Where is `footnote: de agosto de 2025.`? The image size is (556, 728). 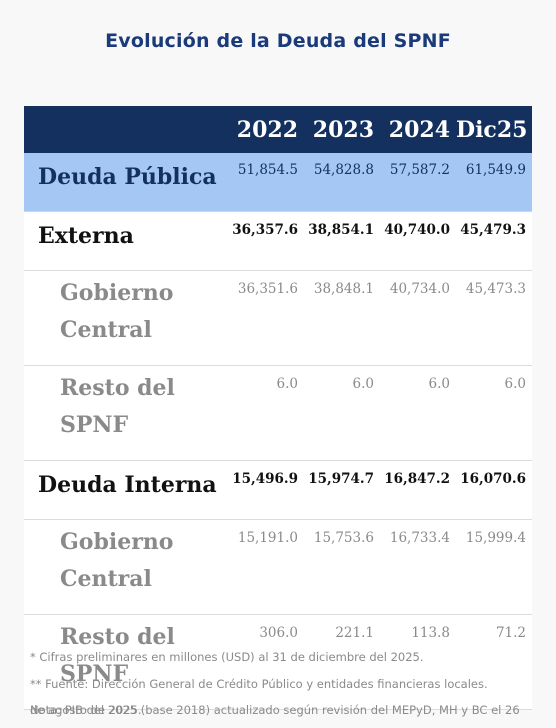 footnote: de agosto de 2025. is located at coordinates (86, 710).